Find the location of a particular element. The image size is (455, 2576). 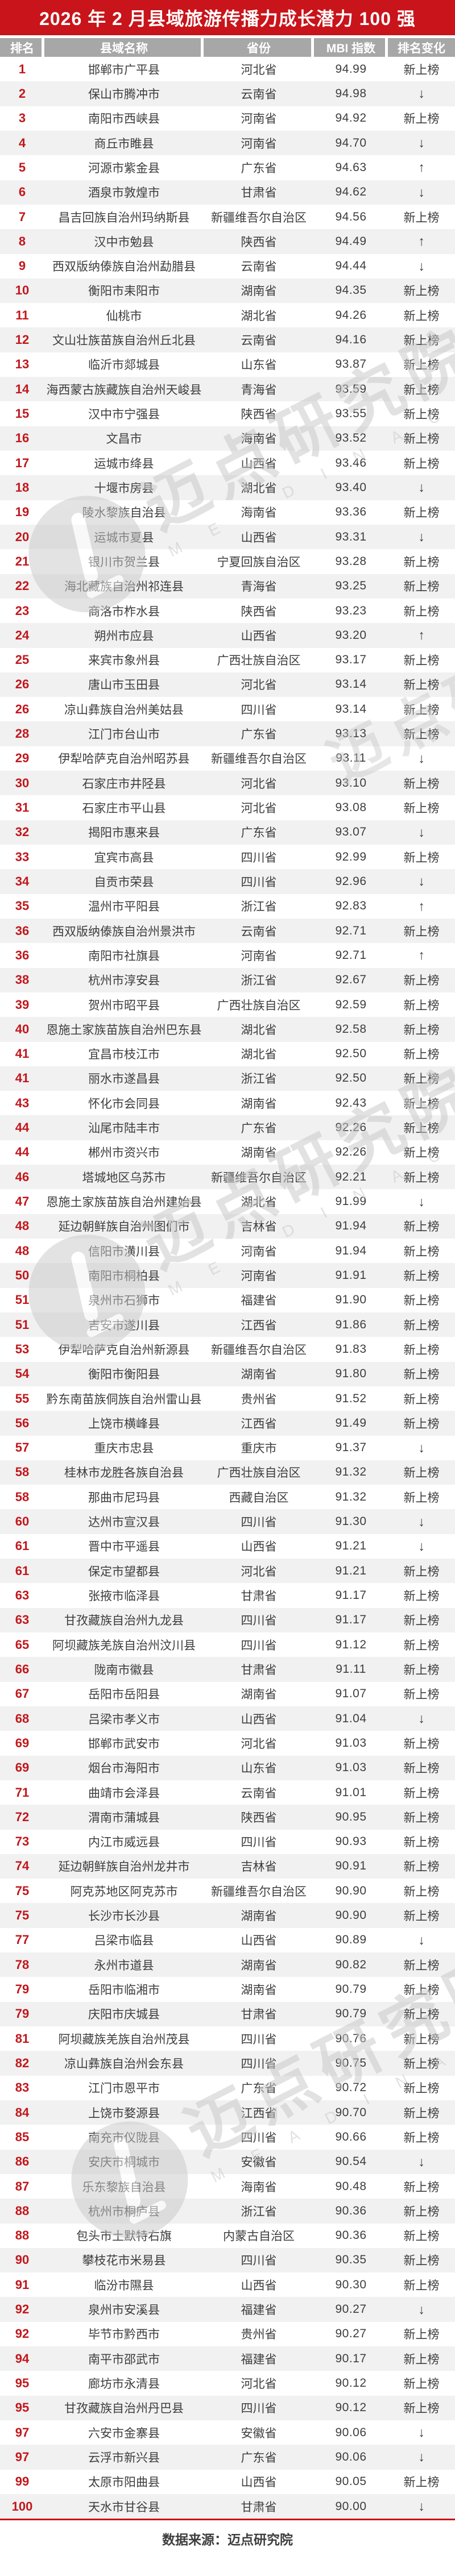

table-row: 35 温州市平阳县 浙江省 92.83 ↑ is located at coordinates (227, 906).